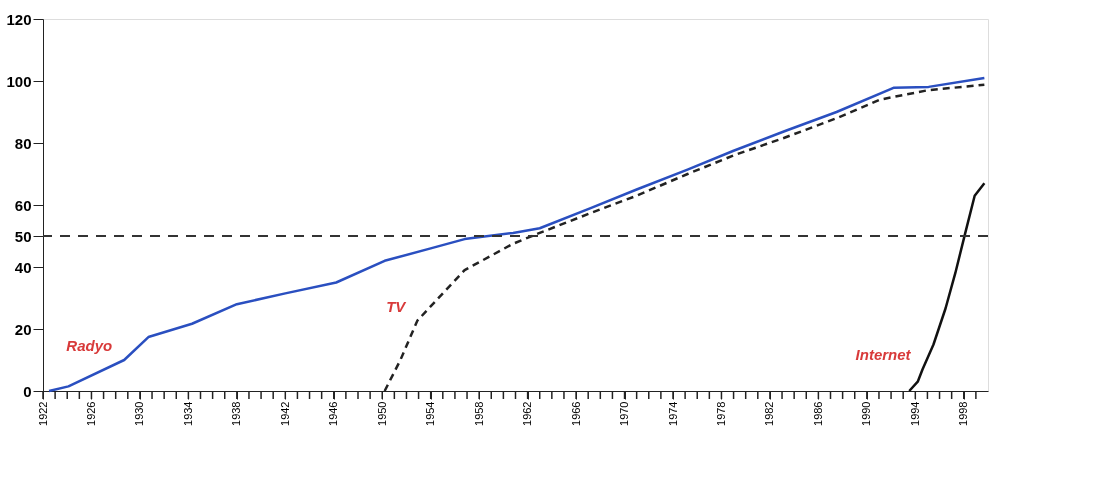 This screenshot has height=484, width=1093. I want to click on x-tick-label: 1974, so click(672, 413).